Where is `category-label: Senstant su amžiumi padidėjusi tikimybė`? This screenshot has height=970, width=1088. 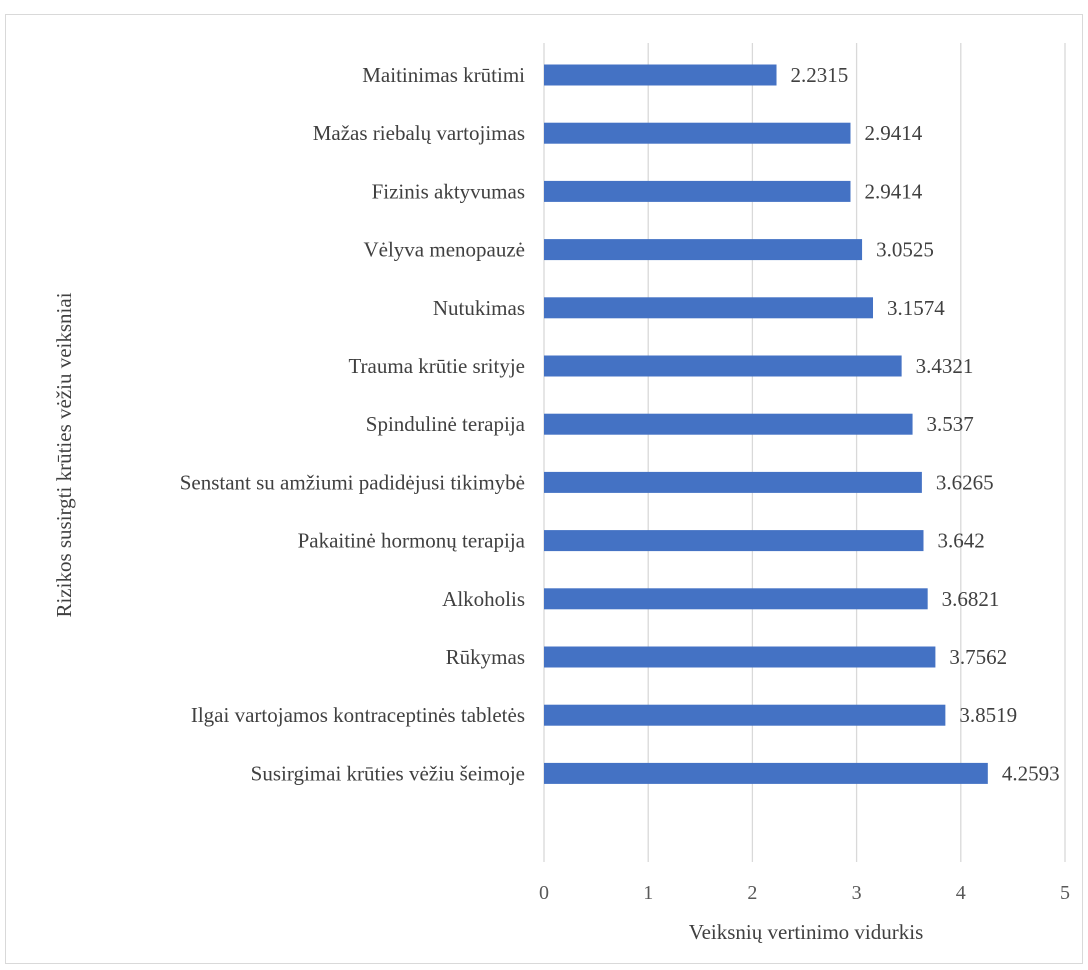 category-label: Senstant su amžiumi padidėjusi tikimybė is located at coordinates (352, 482).